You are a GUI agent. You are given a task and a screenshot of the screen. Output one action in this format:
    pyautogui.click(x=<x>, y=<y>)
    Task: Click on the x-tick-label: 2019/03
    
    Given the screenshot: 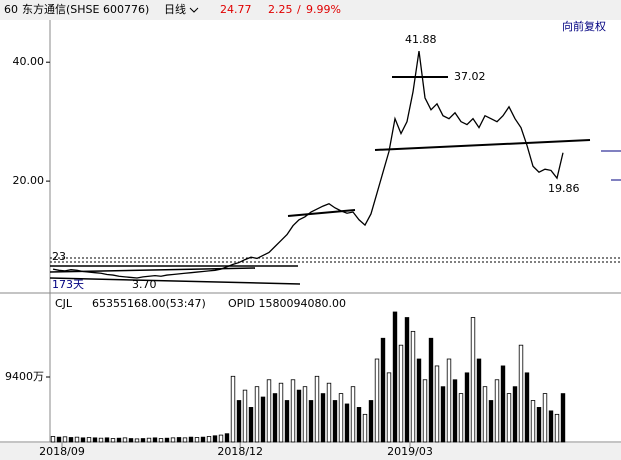 What is the action you would take?
    pyautogui.click(x=410, y=451)
    